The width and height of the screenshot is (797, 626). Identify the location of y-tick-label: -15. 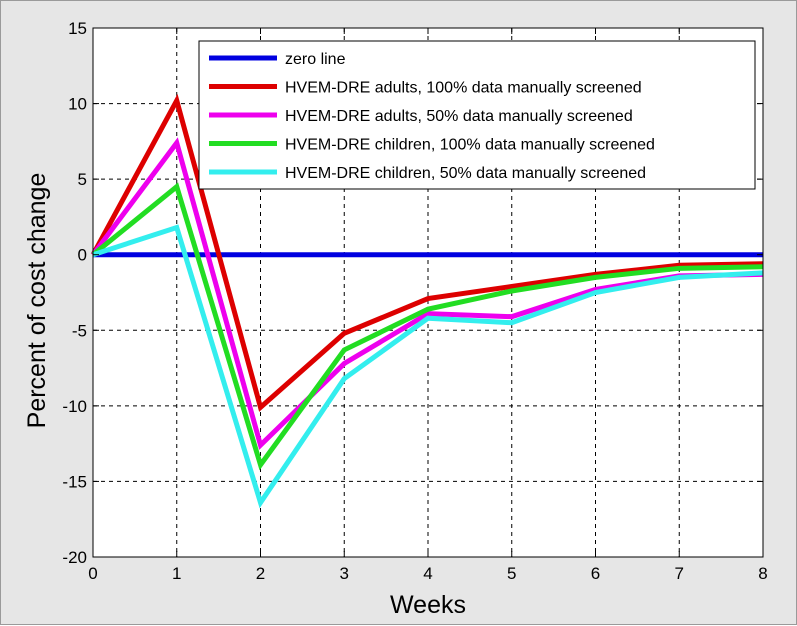
(74, 481).